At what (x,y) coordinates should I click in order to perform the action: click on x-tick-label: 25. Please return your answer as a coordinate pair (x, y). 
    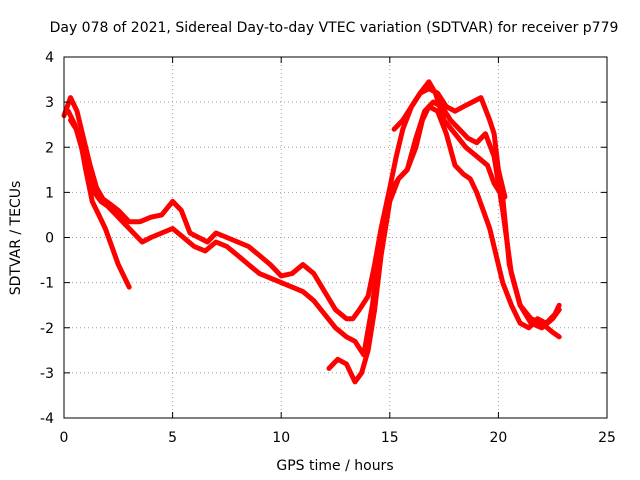
    Looking at the image, I should click on (607, 438).